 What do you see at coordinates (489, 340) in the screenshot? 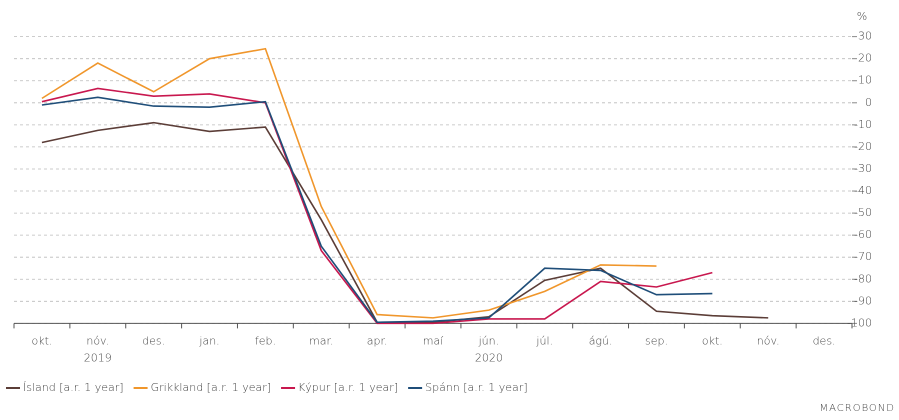
I see `x-tick-label: jún.` at bounding box center [489, 340].